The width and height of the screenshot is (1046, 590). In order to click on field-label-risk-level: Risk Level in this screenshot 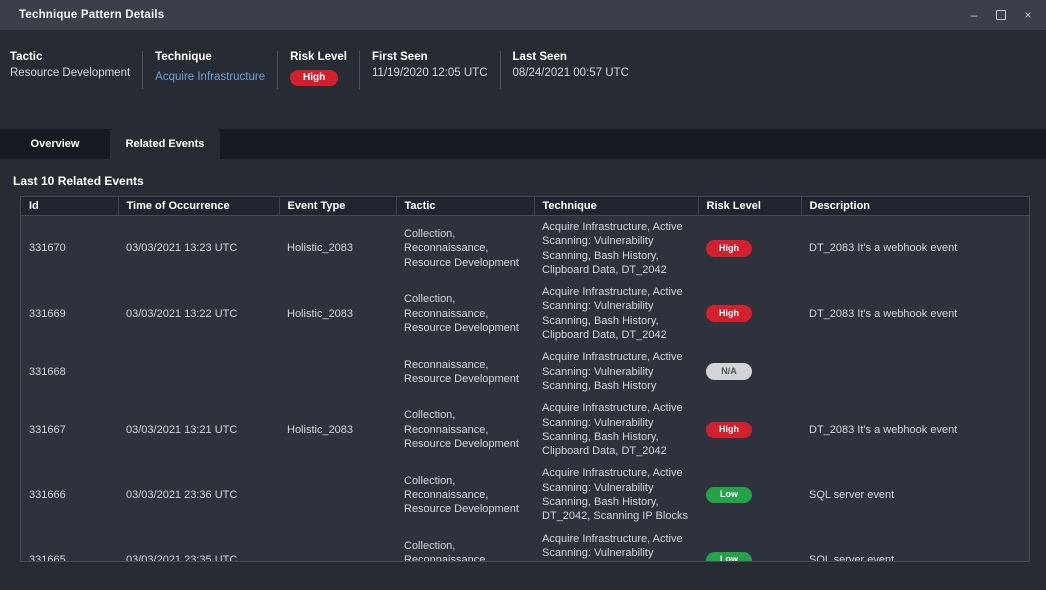, I will do `click(319, 57)`.